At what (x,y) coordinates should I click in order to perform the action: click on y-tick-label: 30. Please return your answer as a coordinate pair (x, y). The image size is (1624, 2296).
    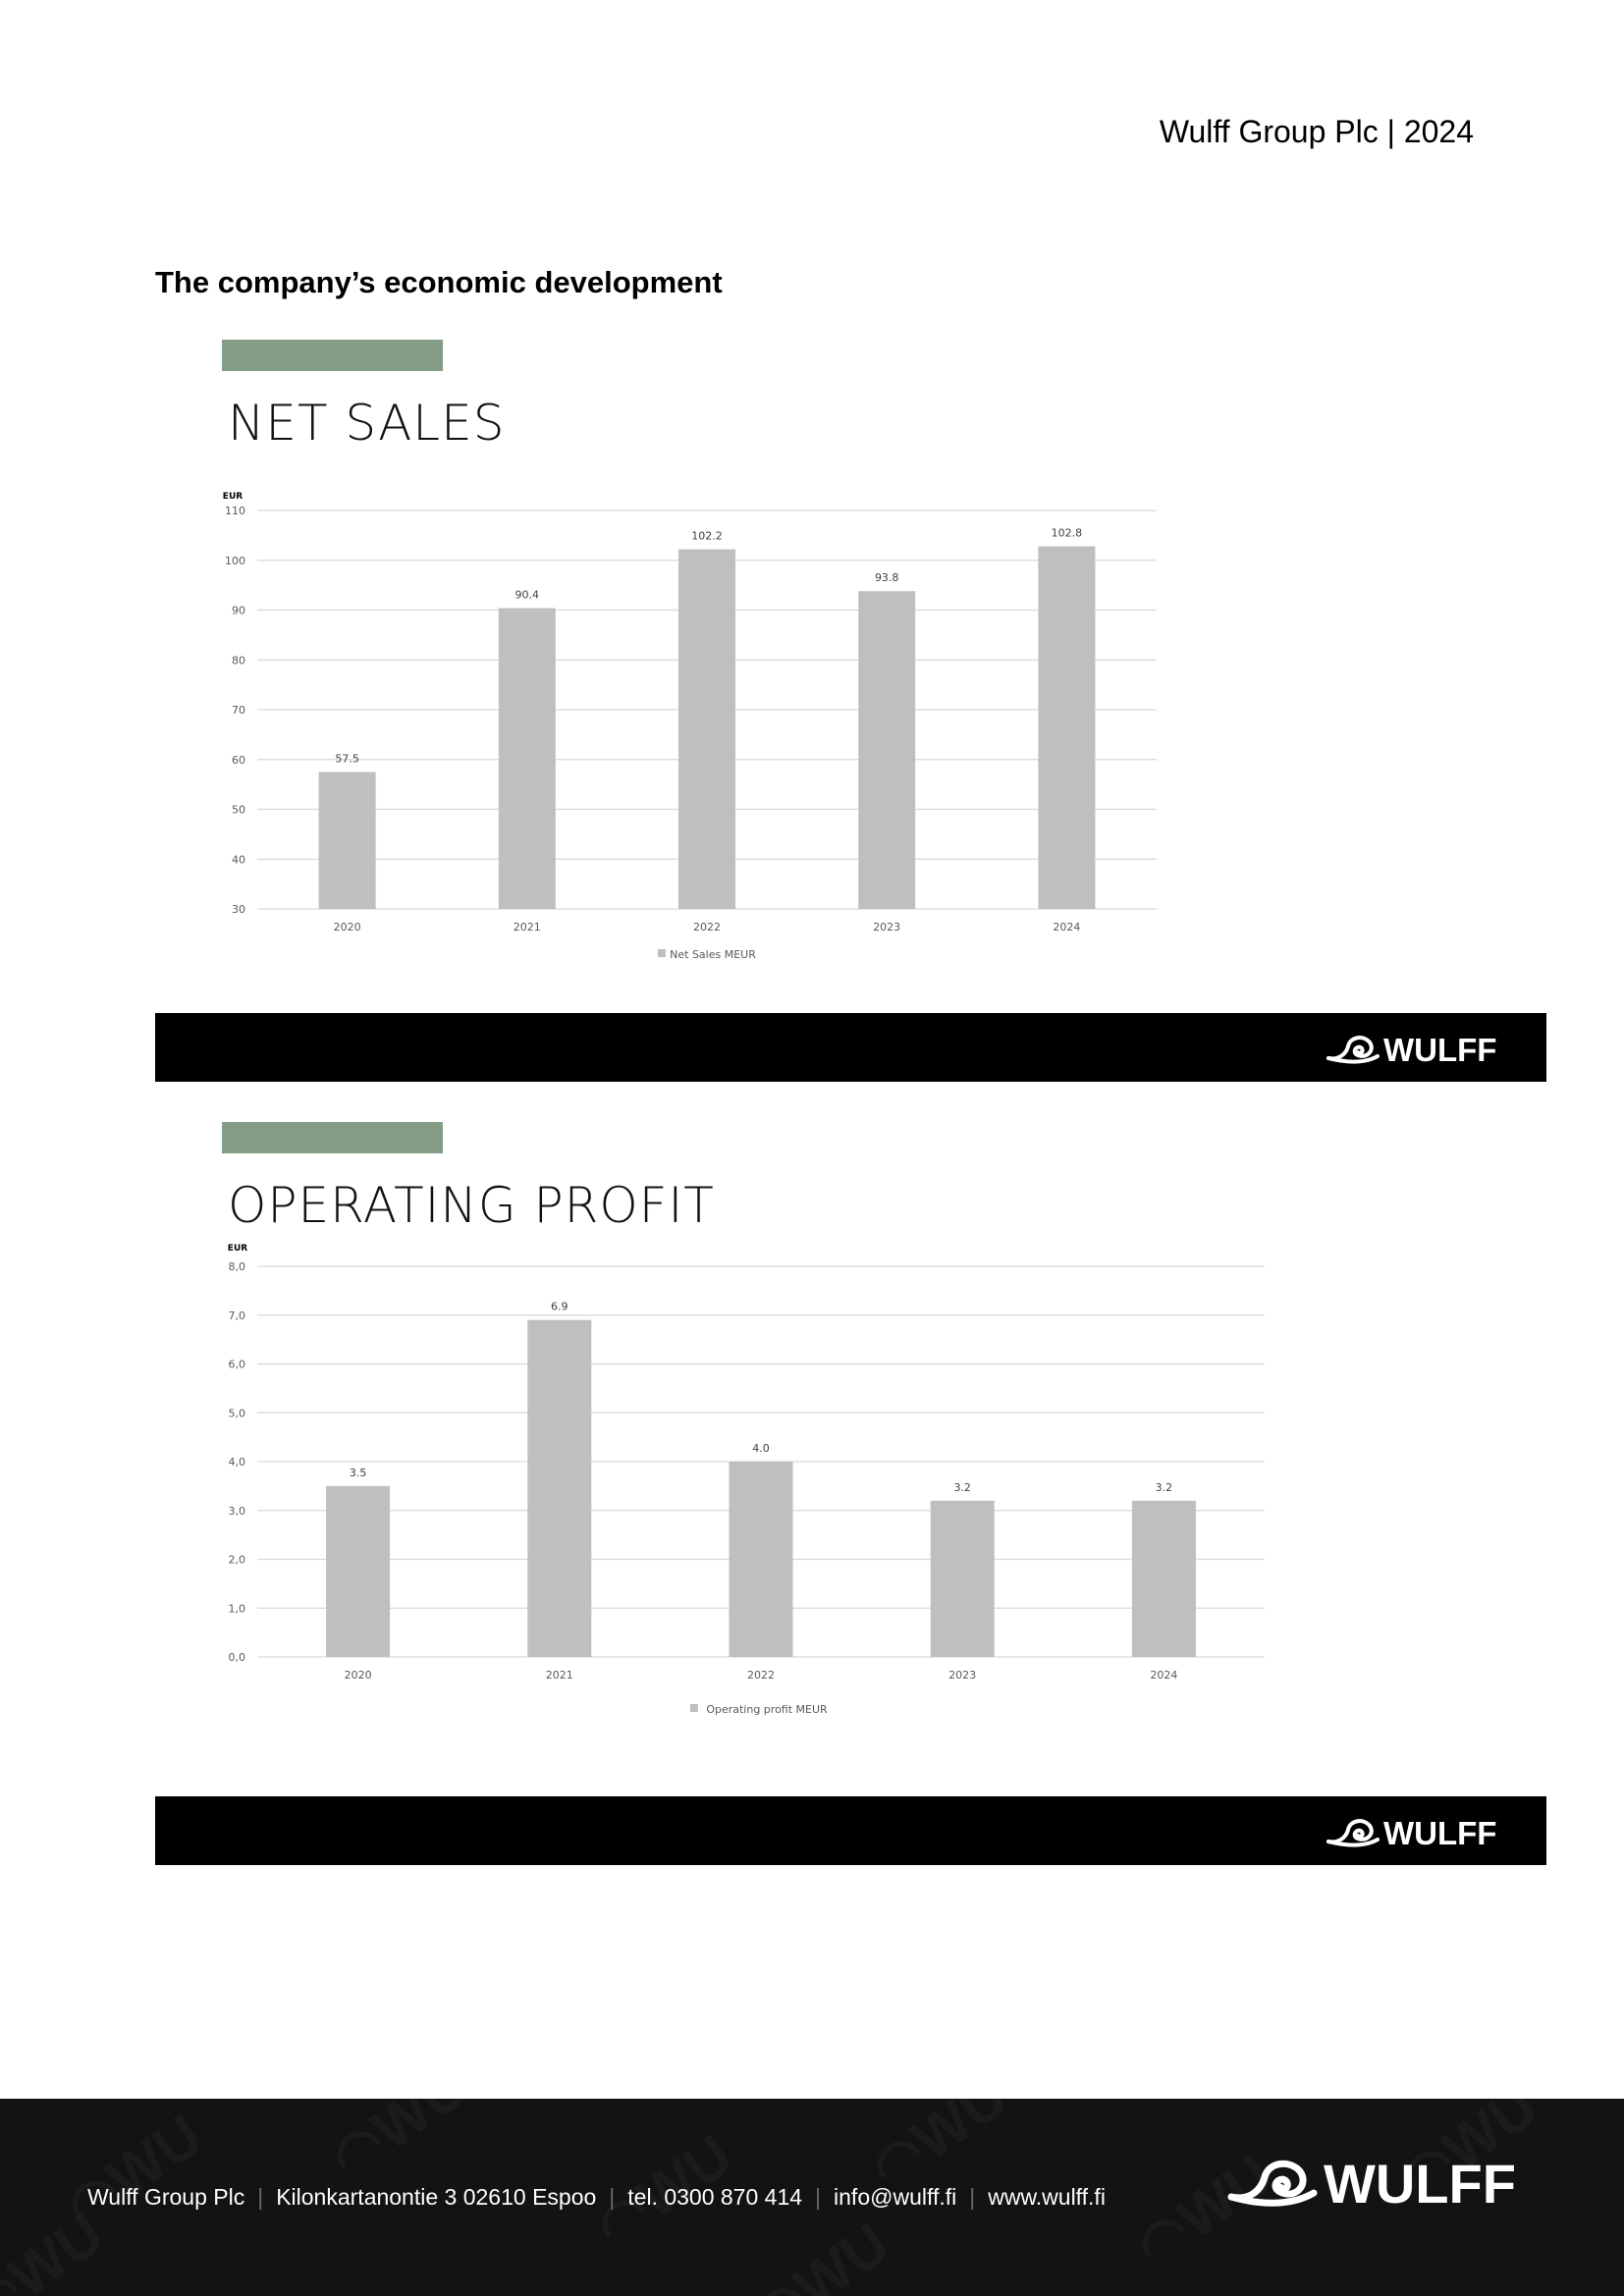
    Looking at the image, I should click on (238, 909).